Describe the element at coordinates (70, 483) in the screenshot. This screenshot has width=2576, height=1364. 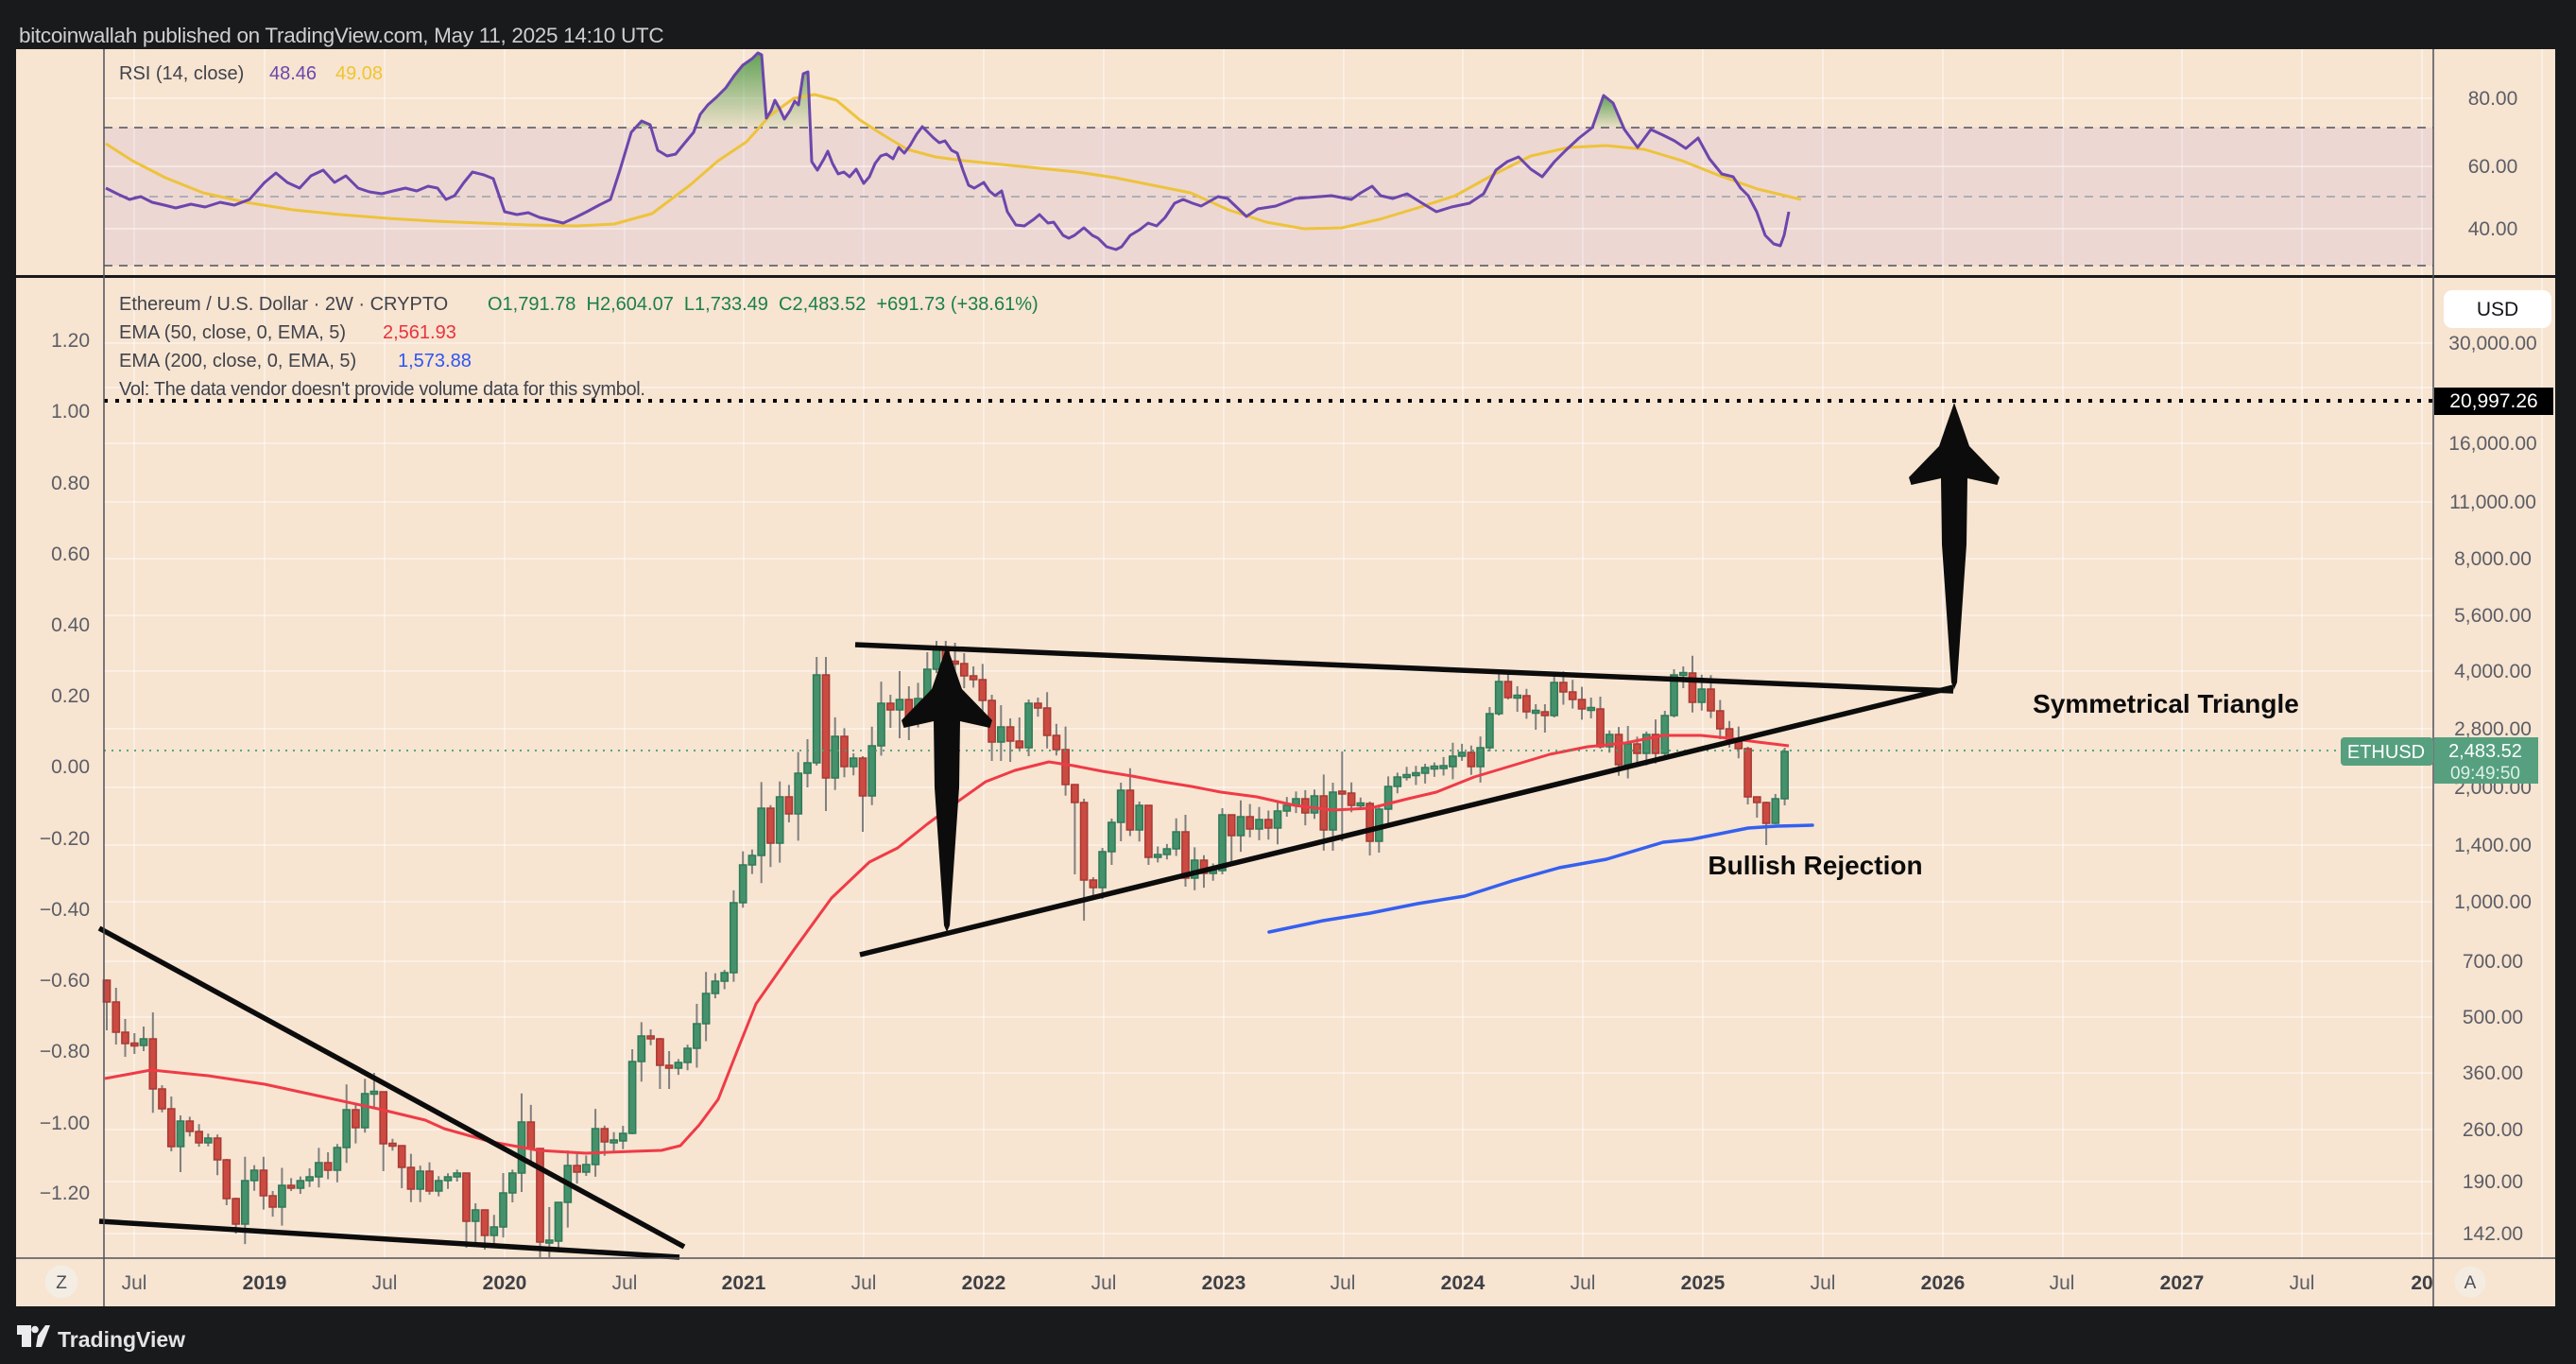
I see `svg-text: 0.80` at that location.